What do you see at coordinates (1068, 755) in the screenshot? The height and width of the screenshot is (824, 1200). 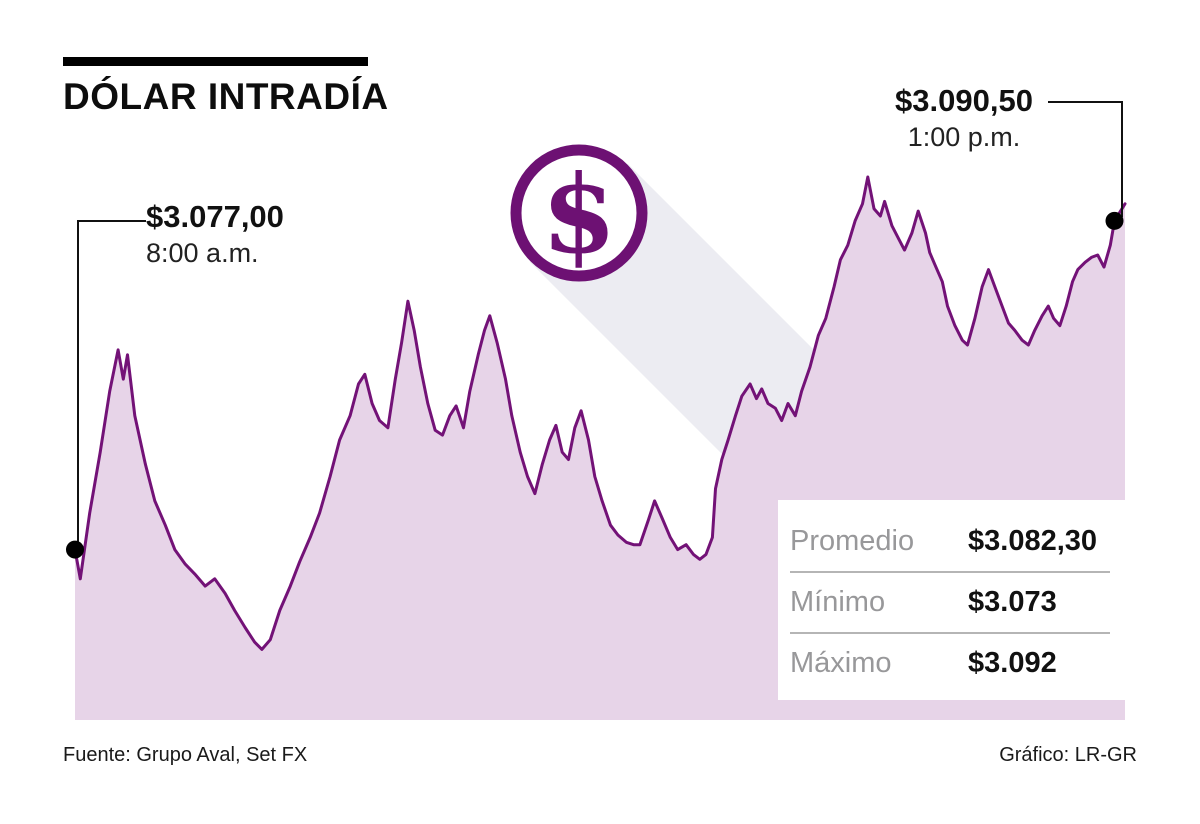 I see `graphic-credit: Gráfico: LR-GR` at bounding box center [1068, 755].